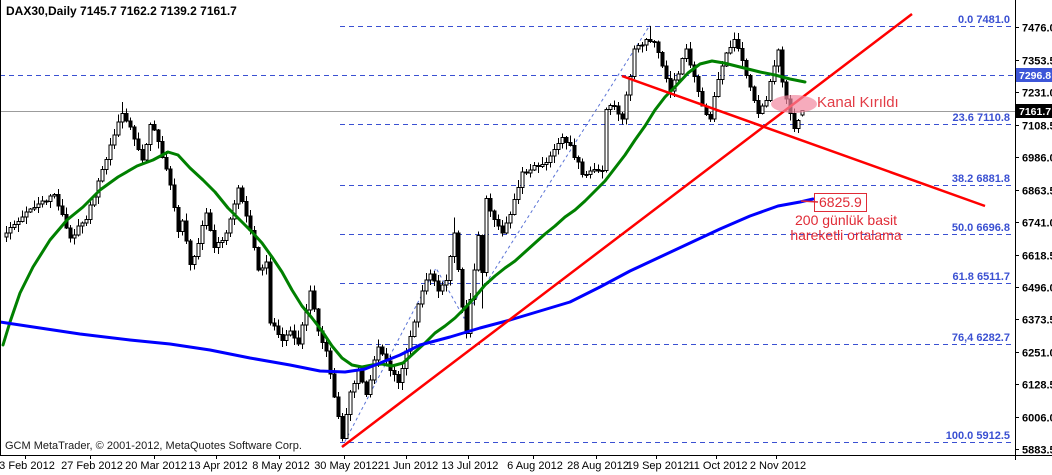 This screenshot has width=1052, height=475. What do you see at coordinates (1037, 354) in the screenshot?
I see `svg-text: 6251.0` at bounding box center [1037, 354].